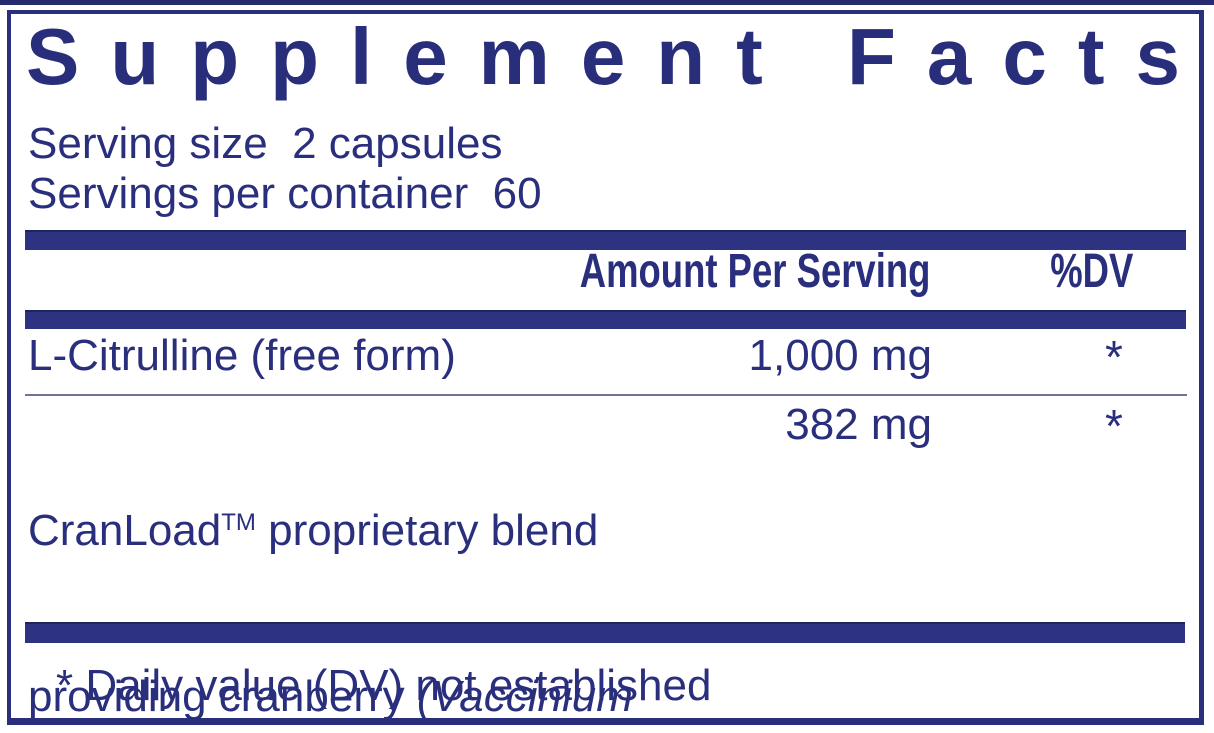 The width and height of the screenshot is (1214, 733). What do you see at coordinates (524, 696) in the screenshot?
I see `latin-name-vaccinium: (Vaccinium` at bounding box center [524, 696].